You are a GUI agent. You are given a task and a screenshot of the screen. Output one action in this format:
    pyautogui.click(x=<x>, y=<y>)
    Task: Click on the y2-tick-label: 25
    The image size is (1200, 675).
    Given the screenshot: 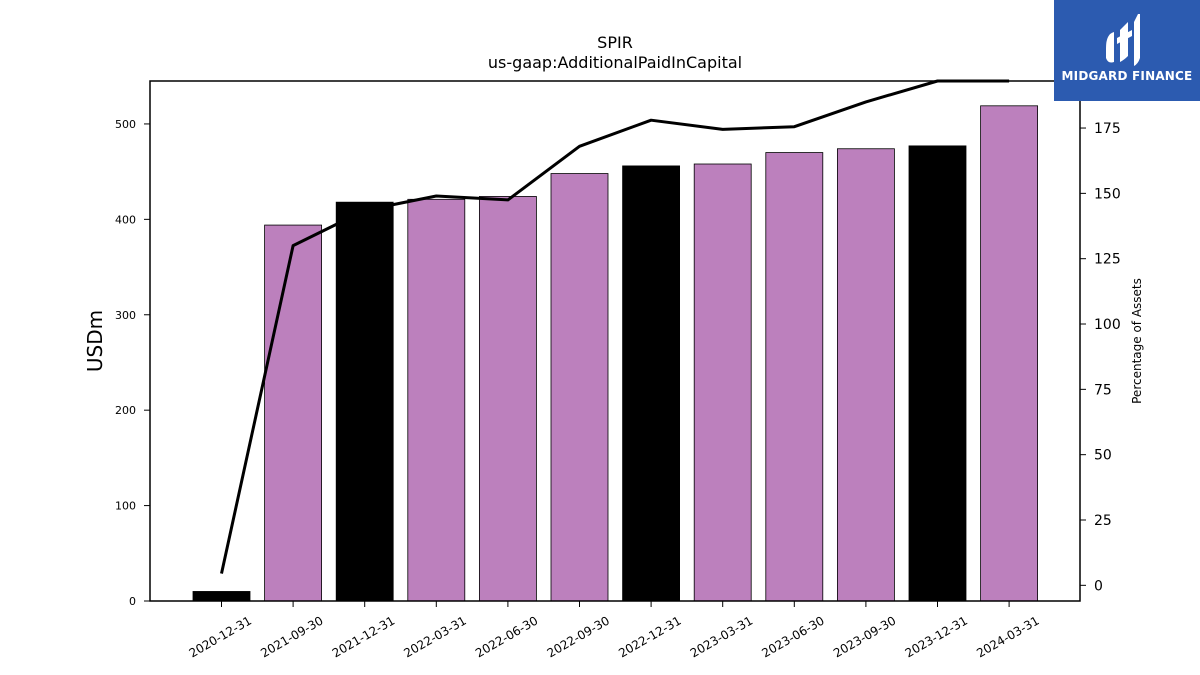 What is the action you would take?
    pyautogui.click(x=1103, y=521)
    